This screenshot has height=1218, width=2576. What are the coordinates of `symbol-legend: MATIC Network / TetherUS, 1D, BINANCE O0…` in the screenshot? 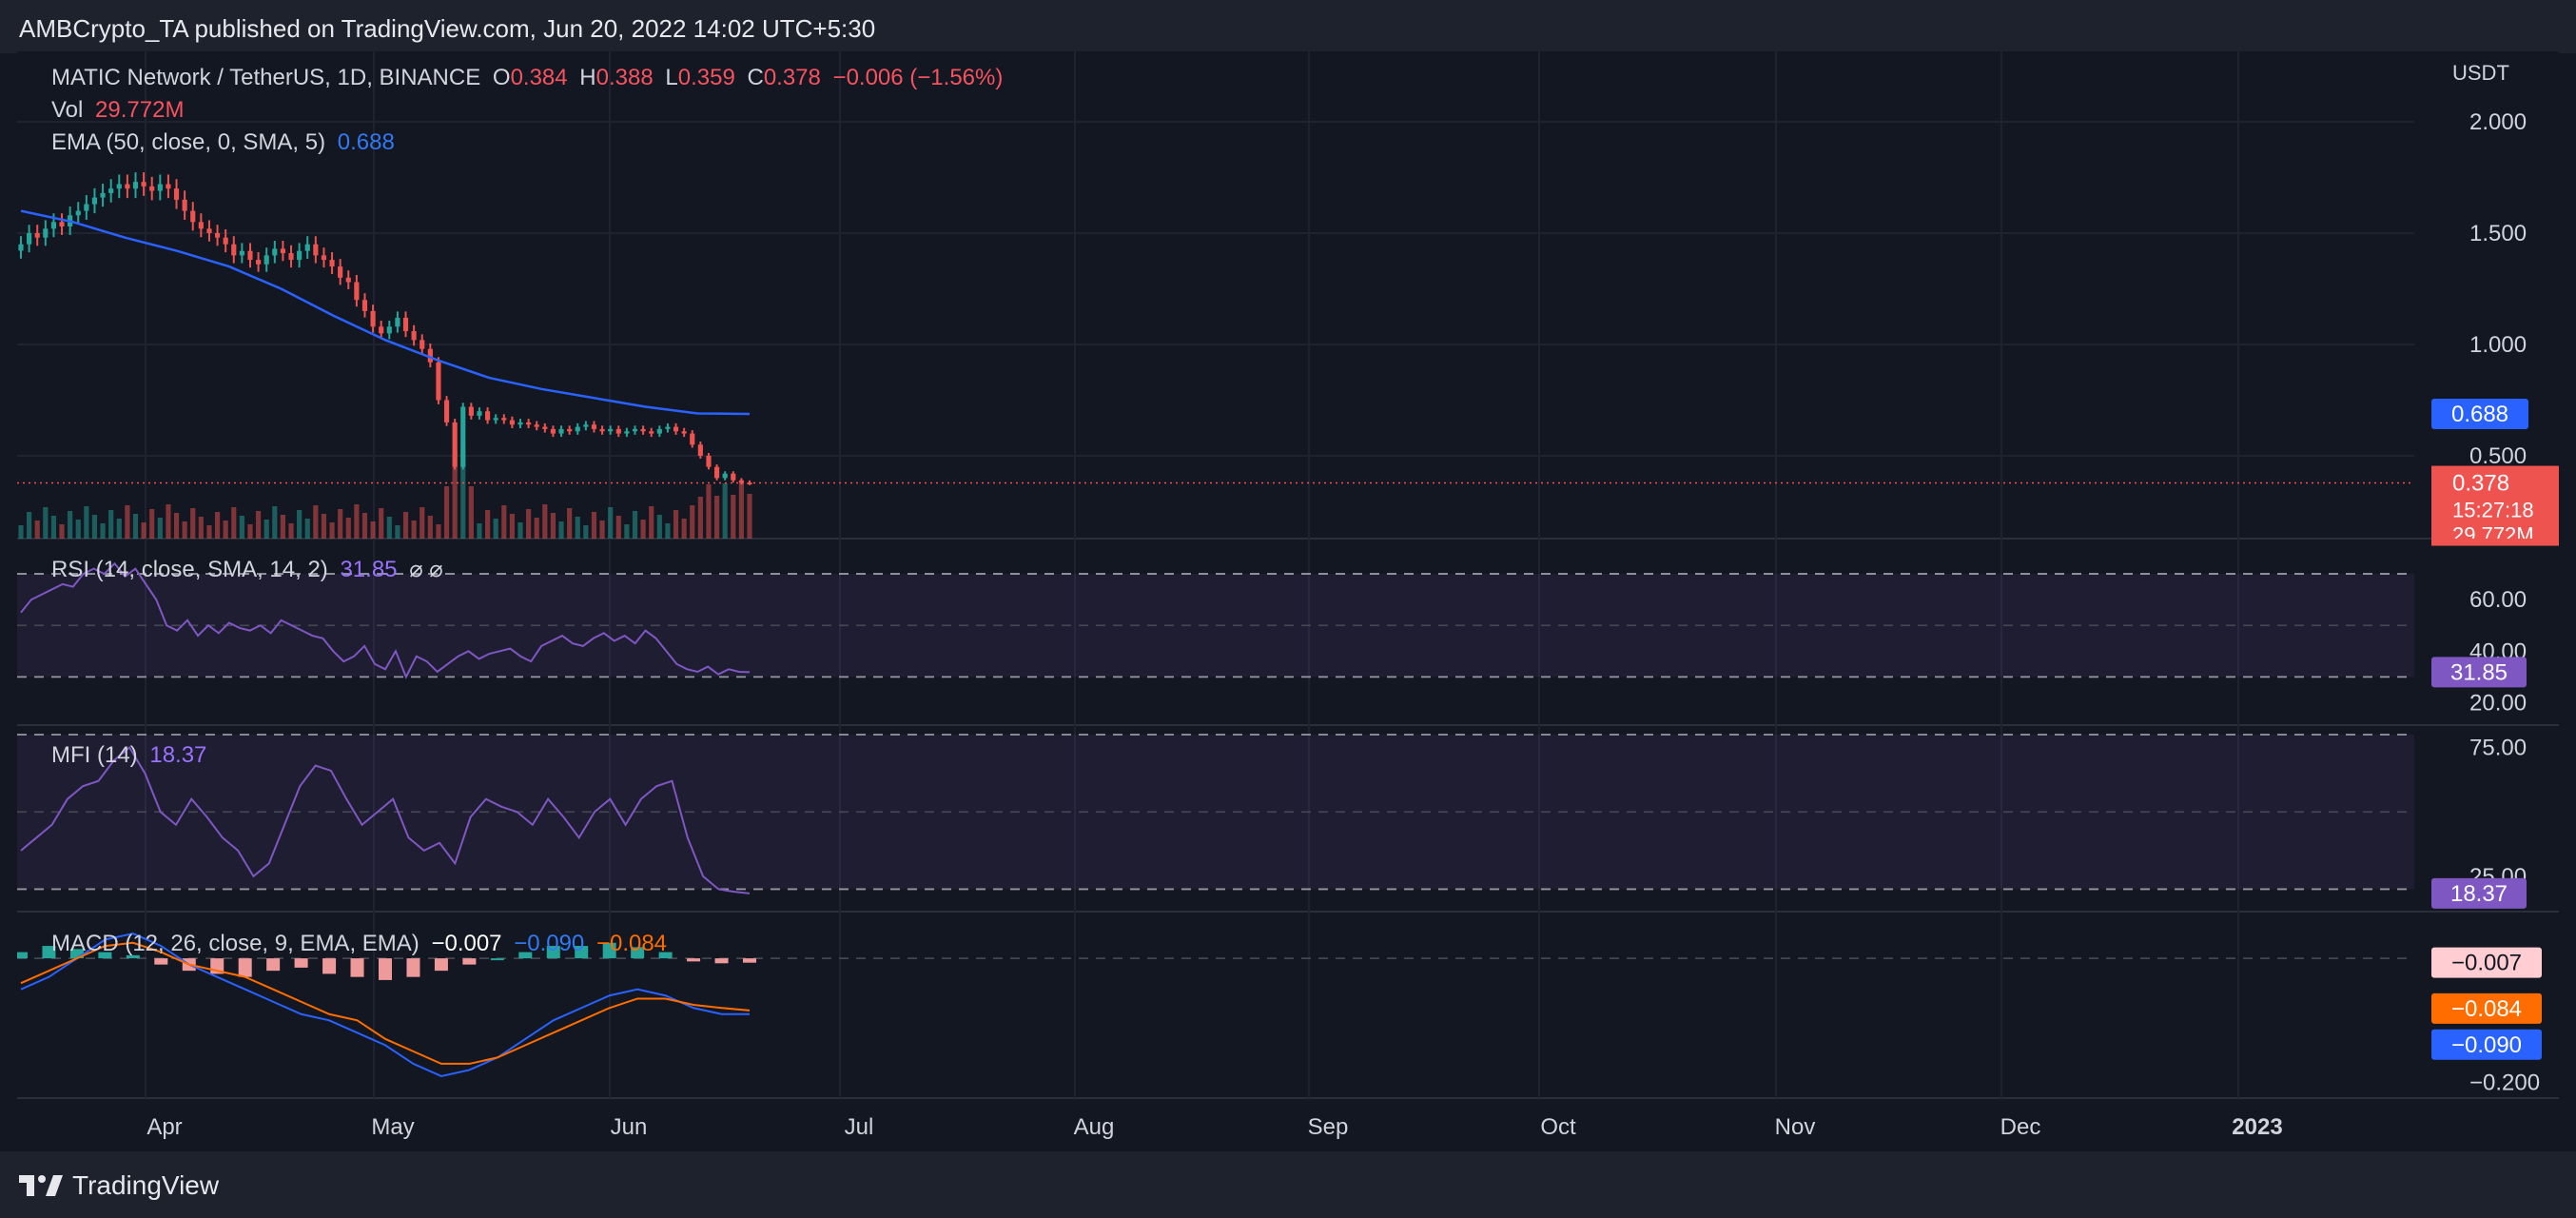 It's located at (529, 78).